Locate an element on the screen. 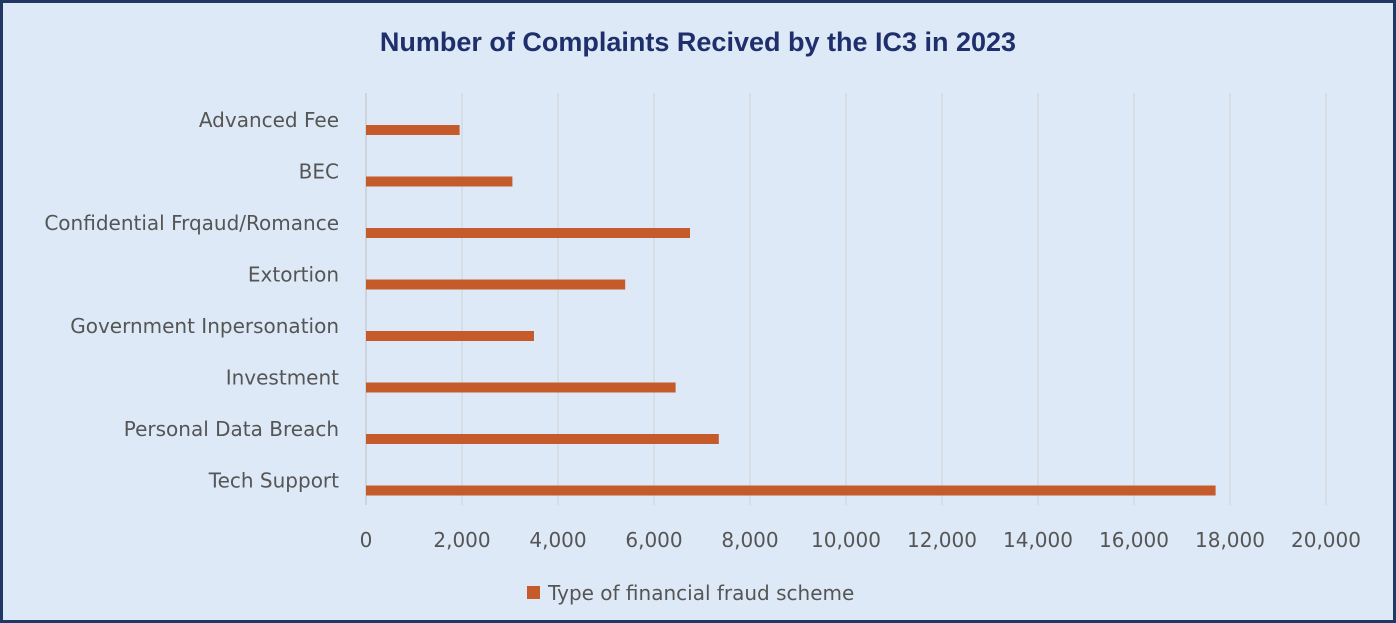  category-label: Personal Data Breach is located at coordinates (231, 429).